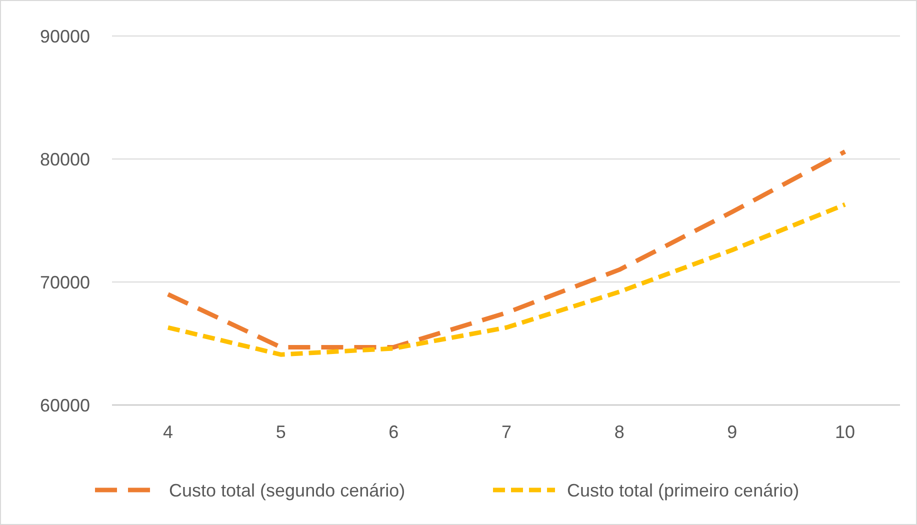 The width and height of the screenshot is (917, 525). What do you see at coordinates (281, 432) in the screenshot?
I see `x-tick-label: 5` at bounding box center [281, 432].